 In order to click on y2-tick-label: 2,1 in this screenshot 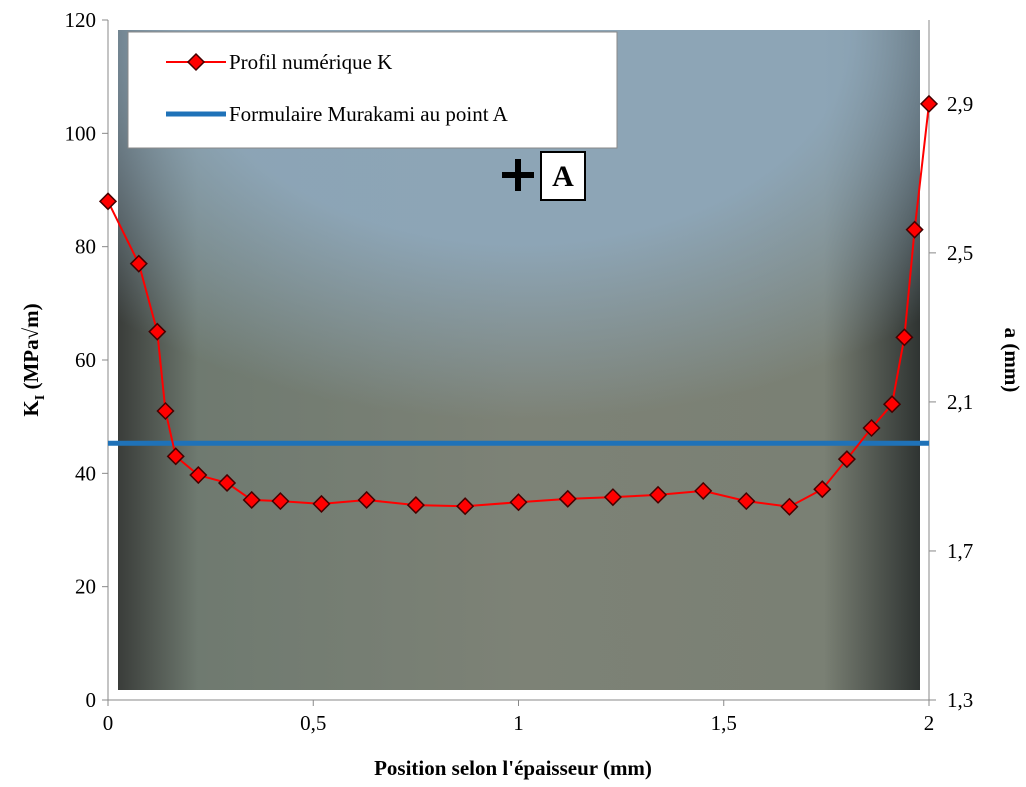, I will do `click(960, 402)`.